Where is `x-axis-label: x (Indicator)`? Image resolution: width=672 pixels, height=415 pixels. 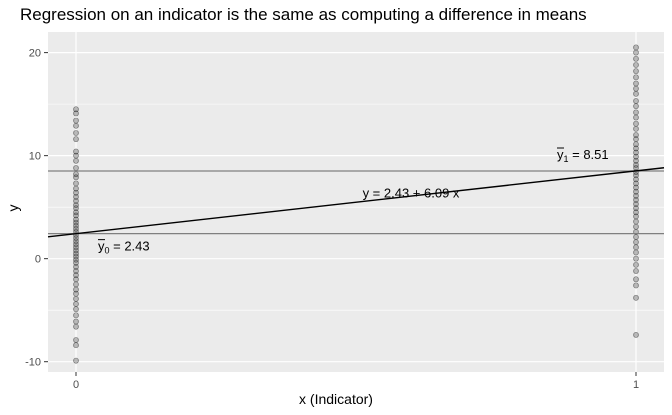 x-axis-label: x (Indicator) is located at coordinates (336, 399).